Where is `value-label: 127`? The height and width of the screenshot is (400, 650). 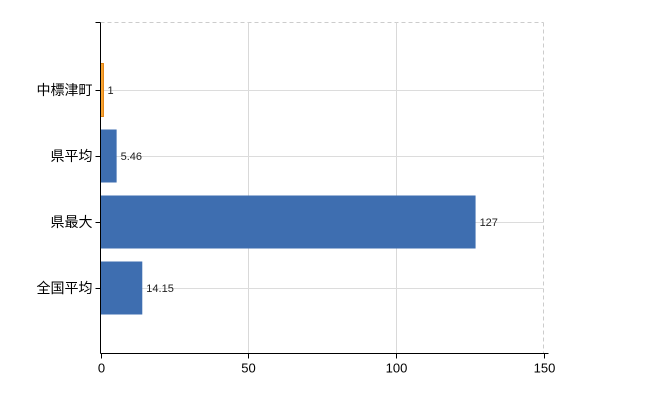 value-label: 127 is located at coordinates (489, 223).